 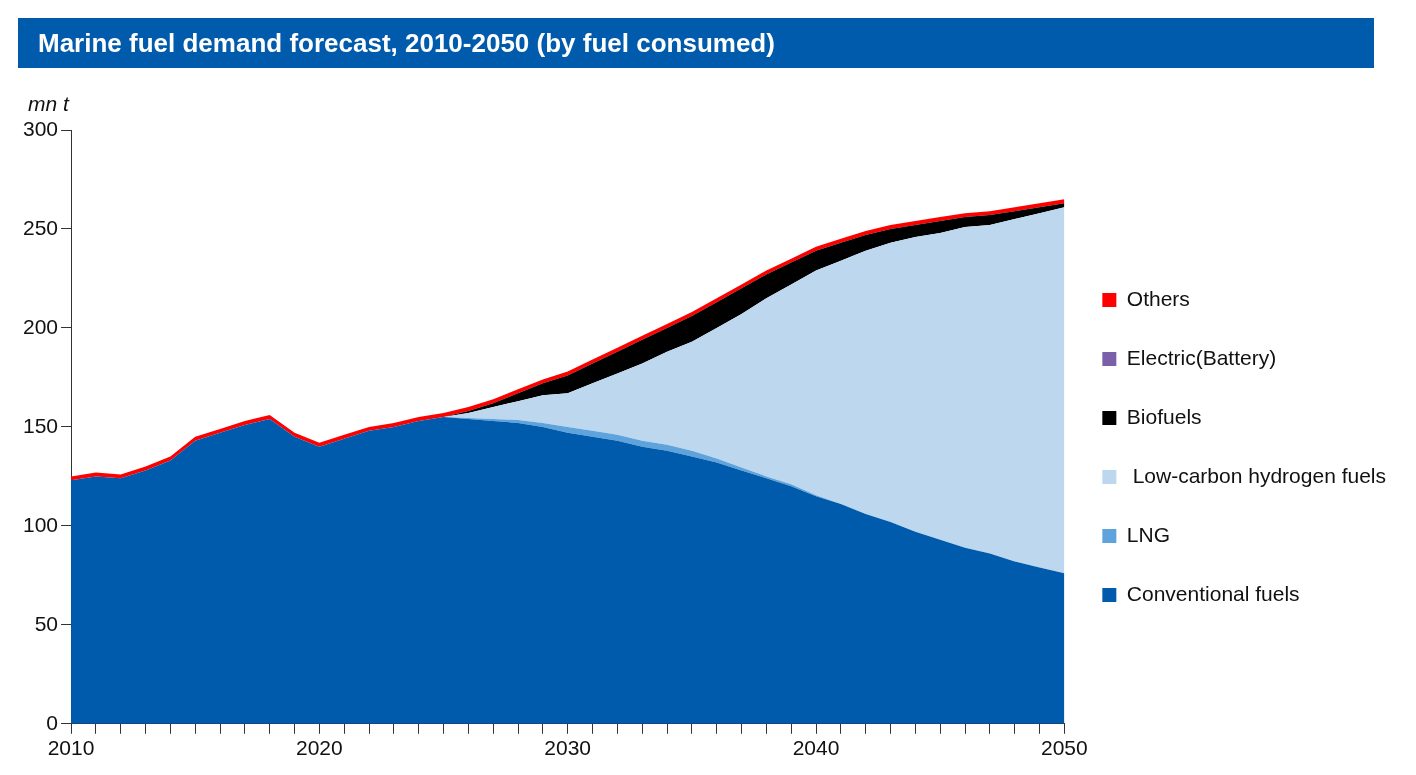 What do you see at coordinates (40, 227) in the screenshot?
I see `y-tick-label: 250` at bounding box center [40, 227].